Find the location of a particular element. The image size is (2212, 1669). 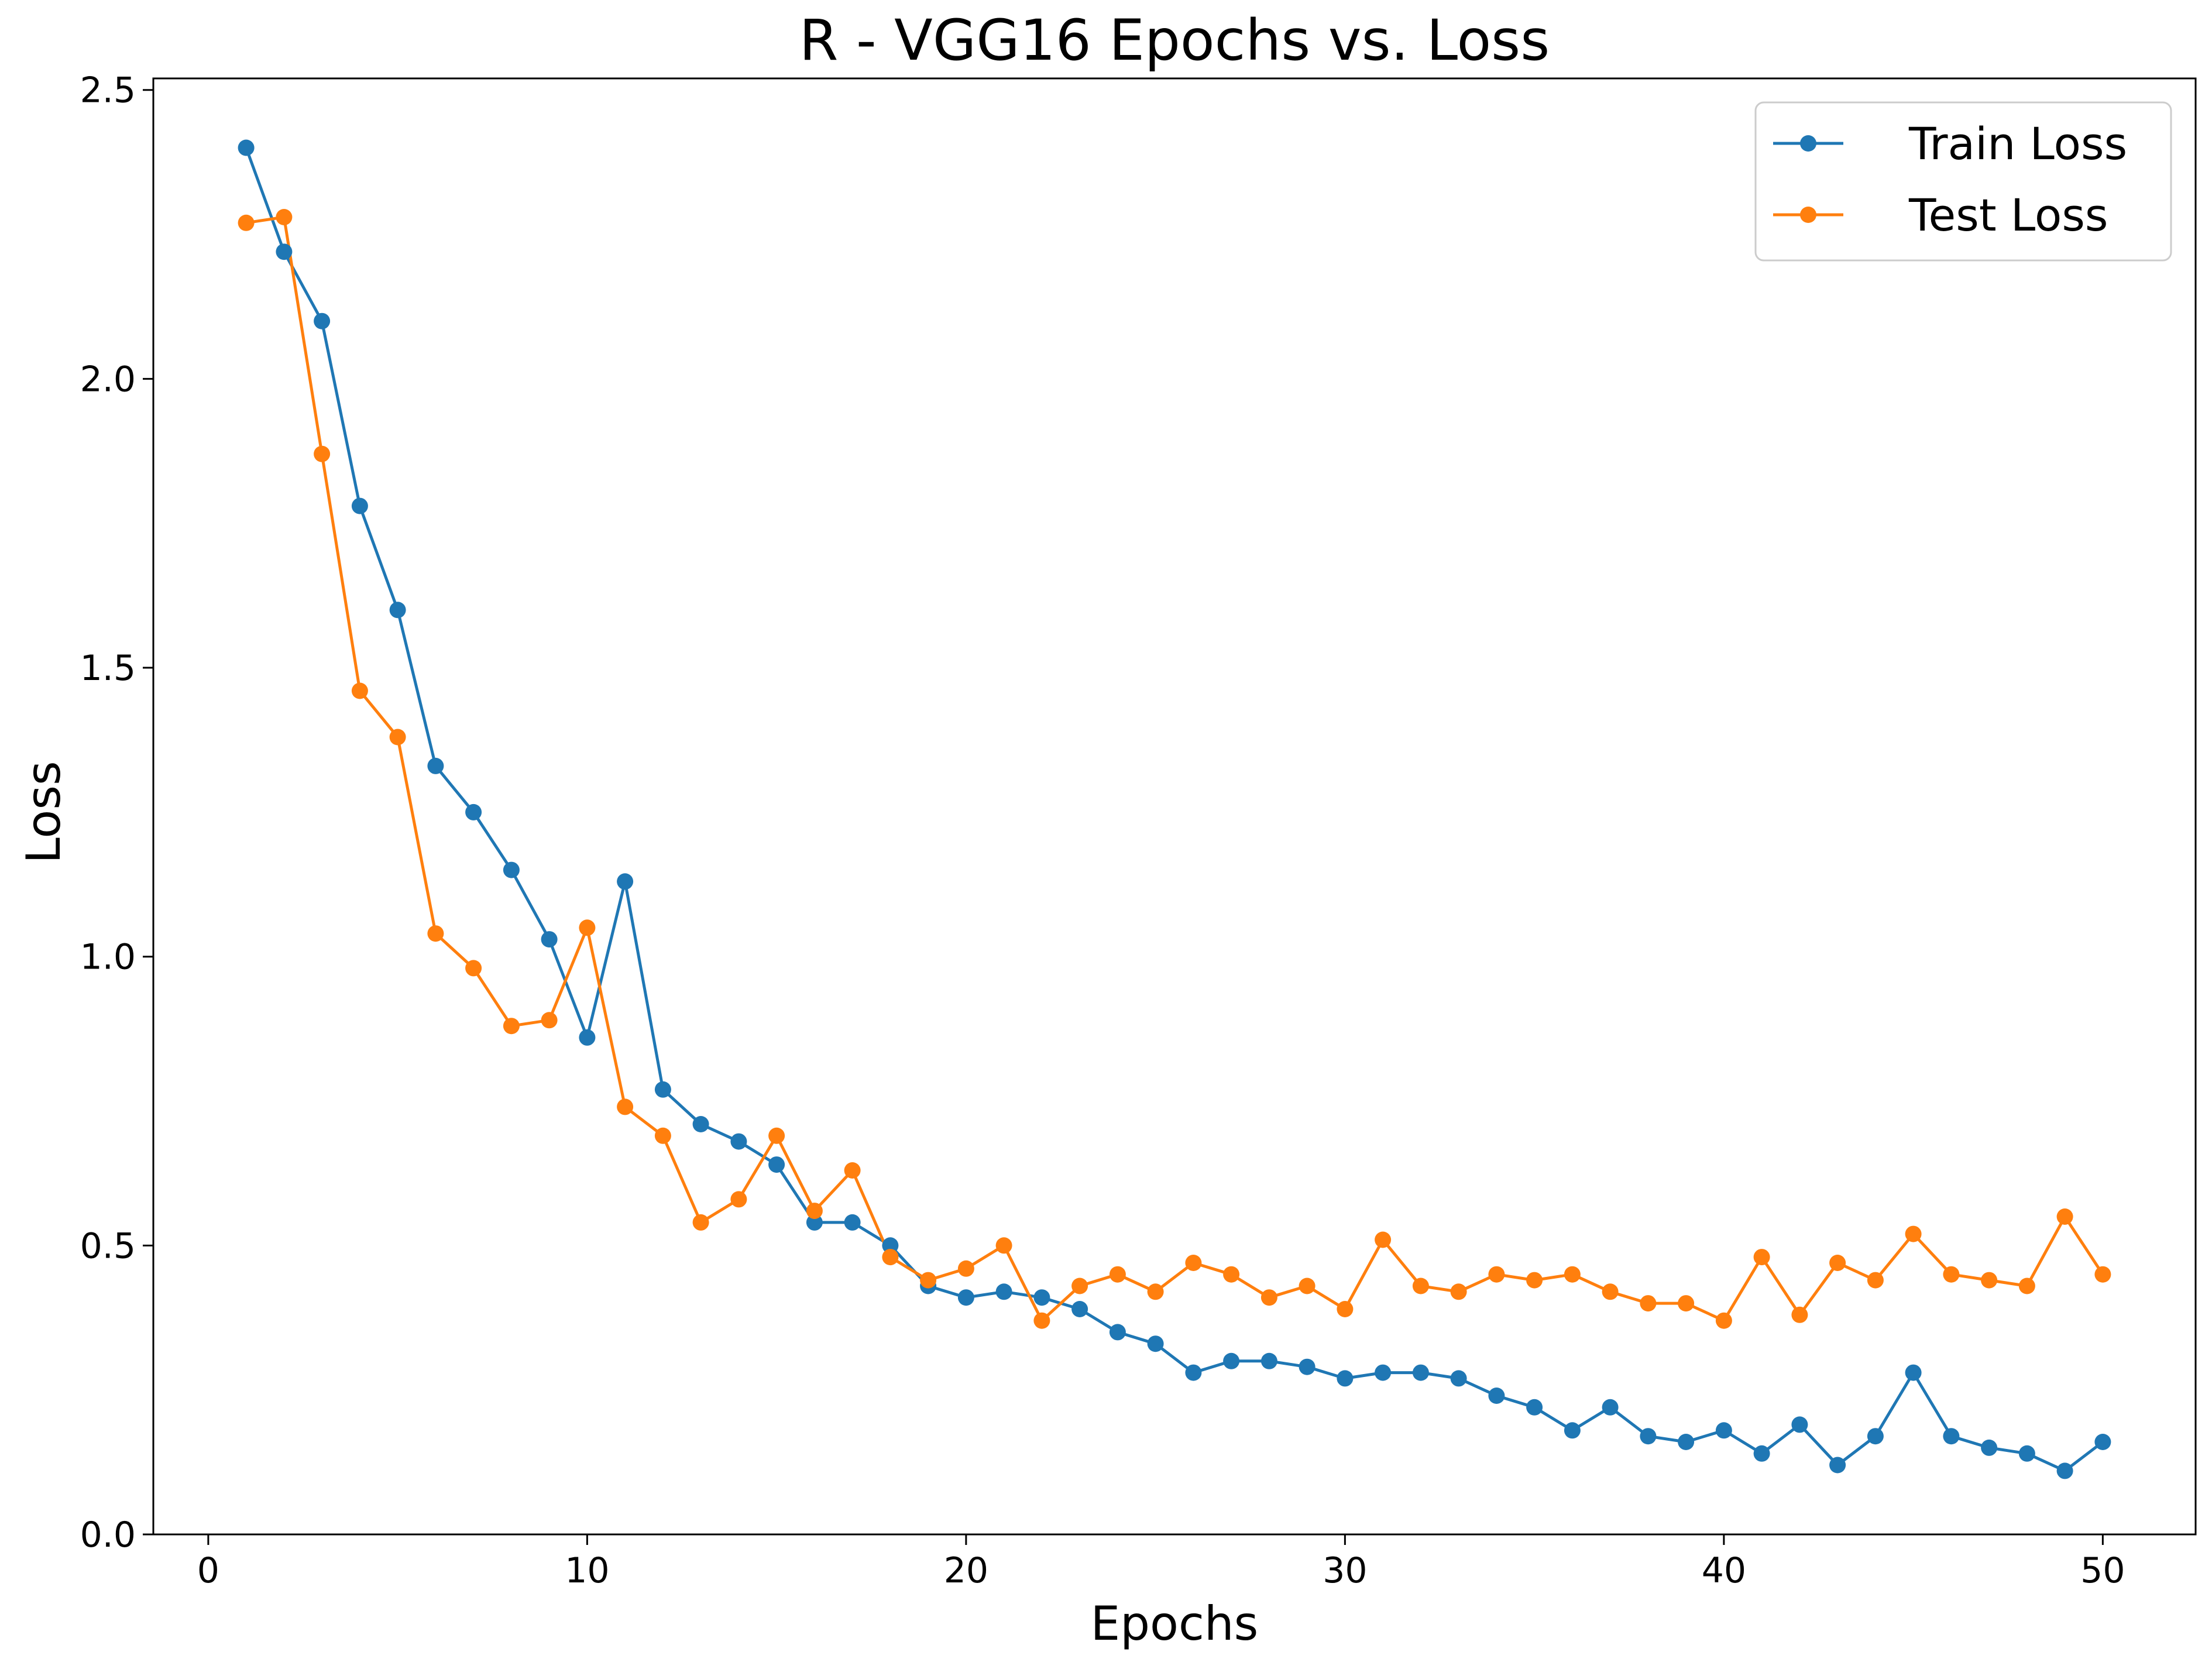

y-axis-label: Loss is located at coordinates (43, 812).